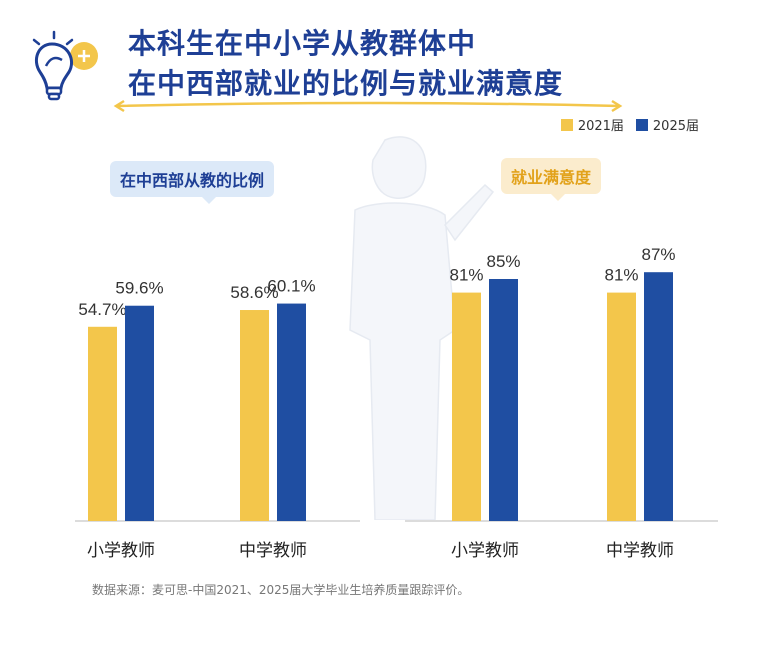  Describe the element at coordinates (503, 261) in the screenshot. I see `data-label-p1-c0-s1: 85%` at that location.